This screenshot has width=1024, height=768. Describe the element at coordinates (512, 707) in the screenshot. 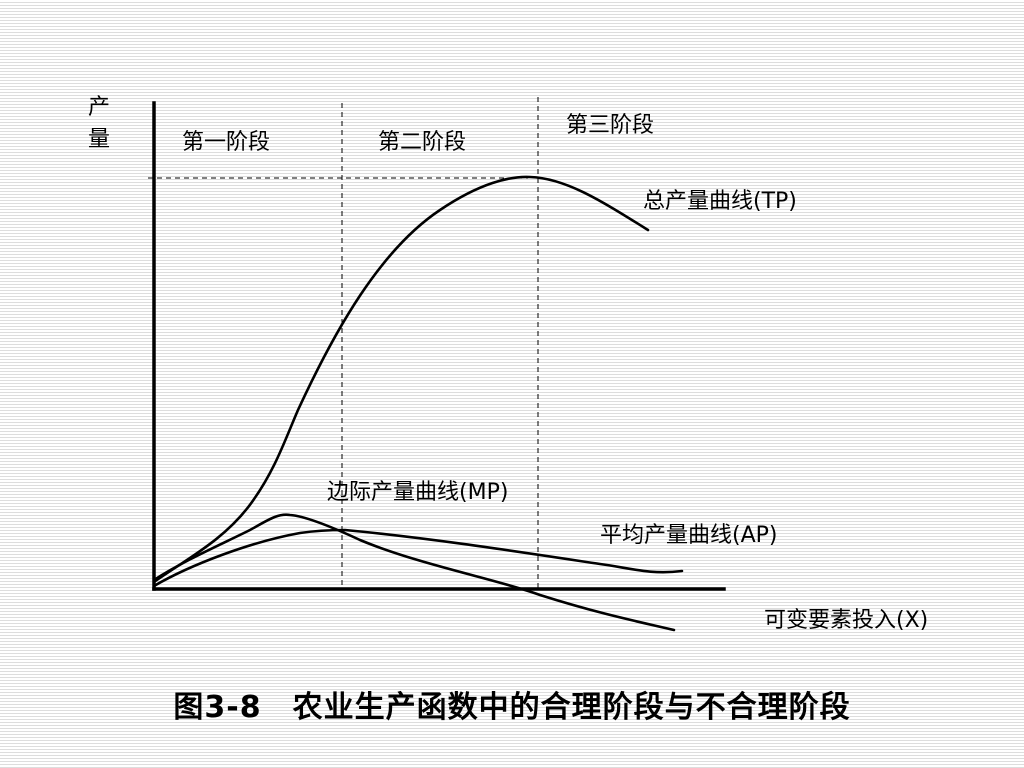

I see `figure-caption: 图3-8 农业生产函数中的合理阶段与不合理阶段` at that location.